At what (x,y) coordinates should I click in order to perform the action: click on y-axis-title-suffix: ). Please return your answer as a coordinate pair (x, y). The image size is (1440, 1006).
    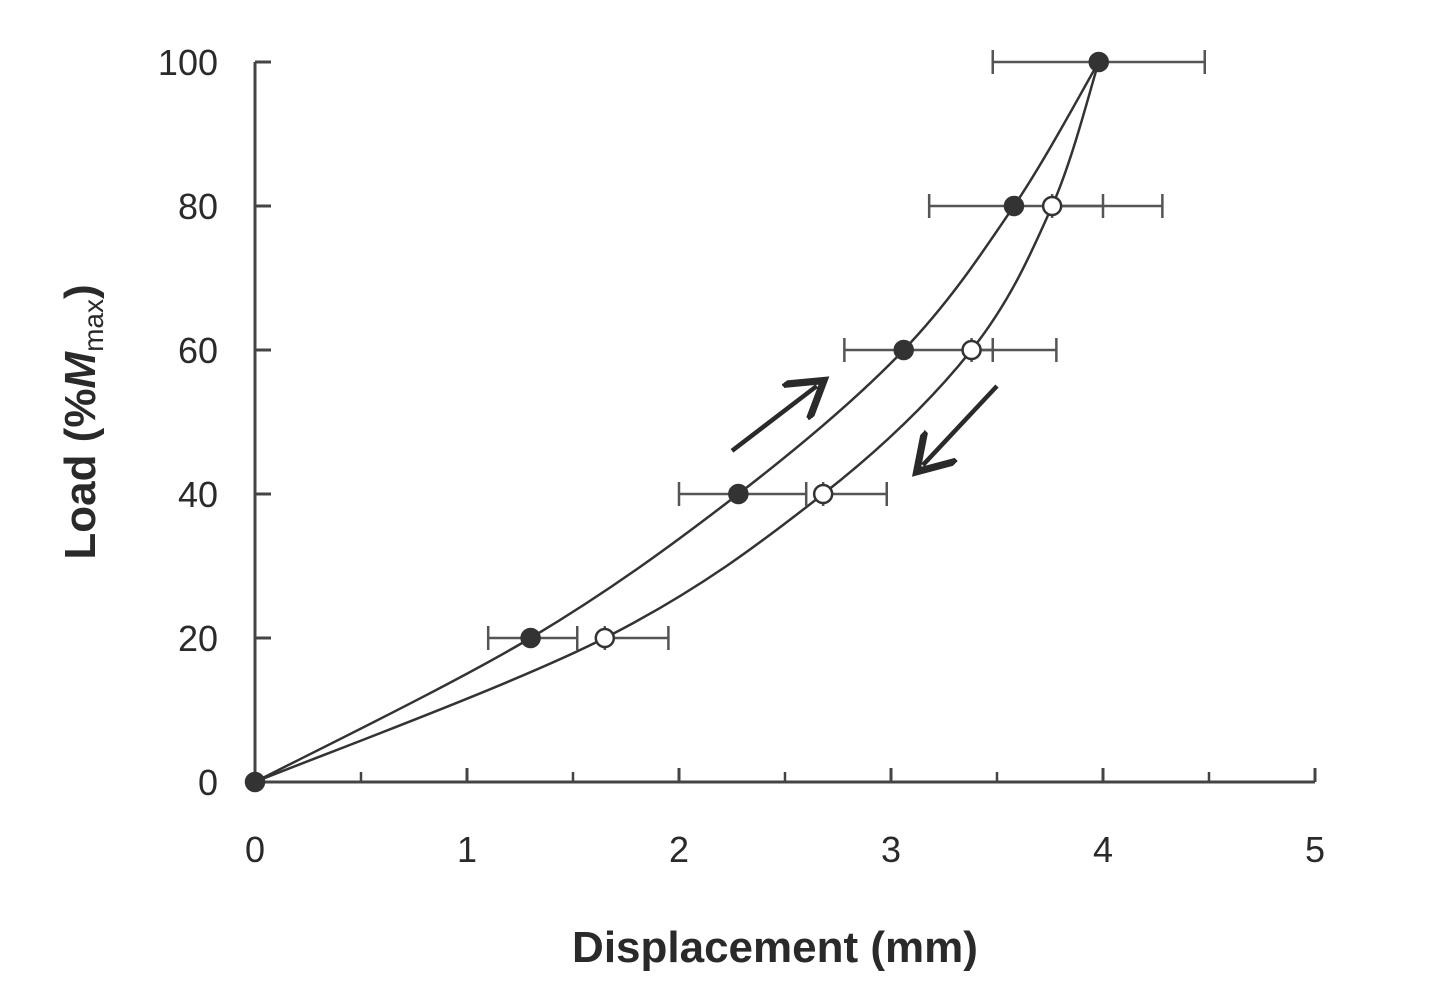
    Looking at the image, I should click on (80, 291).